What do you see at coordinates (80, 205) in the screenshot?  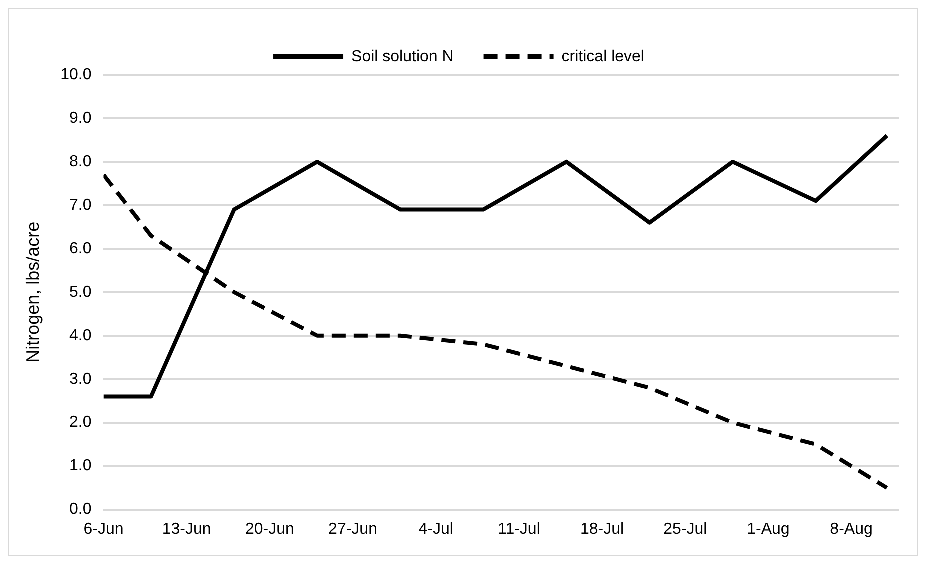 I see `y-tick-label: 7.0` at bounding box center [80, 205].